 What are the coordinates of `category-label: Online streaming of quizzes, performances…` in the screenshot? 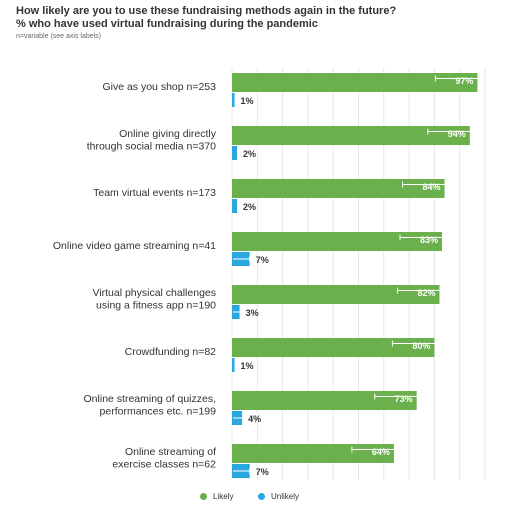 It's located at (150, 405).